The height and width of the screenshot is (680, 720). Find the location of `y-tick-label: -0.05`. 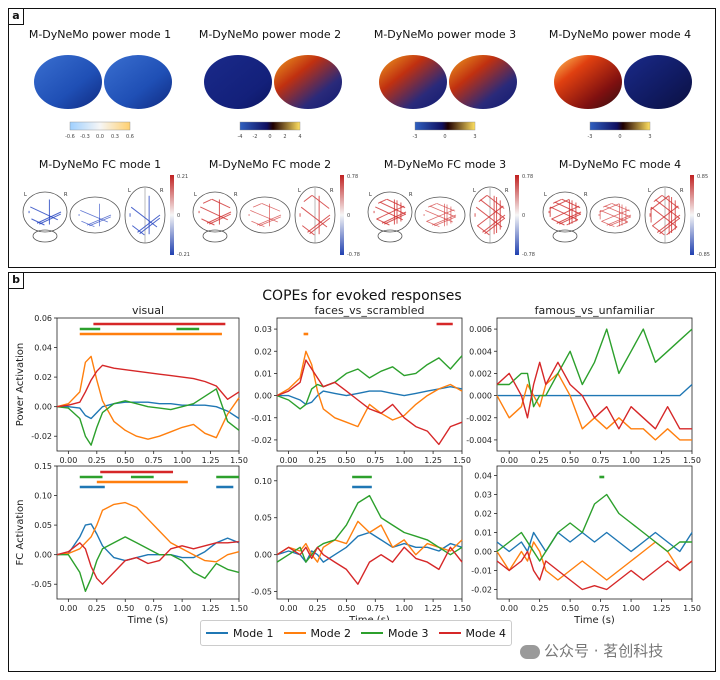

y-tick-label: -0.05 is located at coordinates (41, 584).